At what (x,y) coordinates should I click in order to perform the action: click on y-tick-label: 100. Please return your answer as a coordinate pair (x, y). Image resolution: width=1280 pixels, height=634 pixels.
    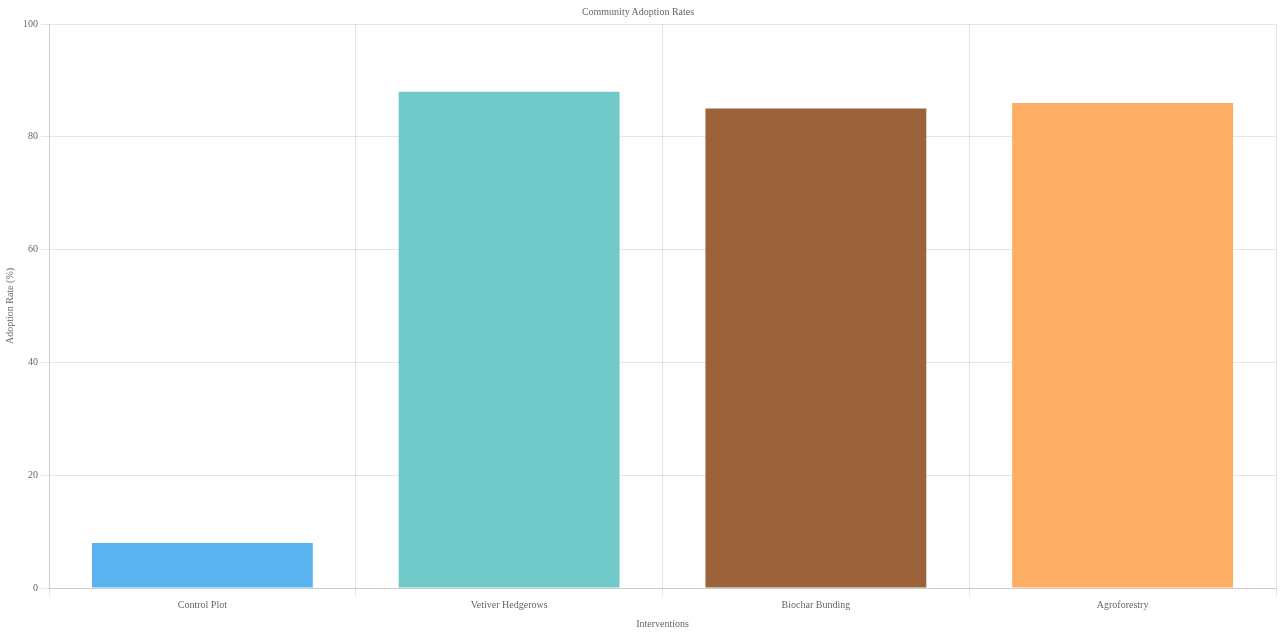
    Looking at the image, I should click on (30, 23).